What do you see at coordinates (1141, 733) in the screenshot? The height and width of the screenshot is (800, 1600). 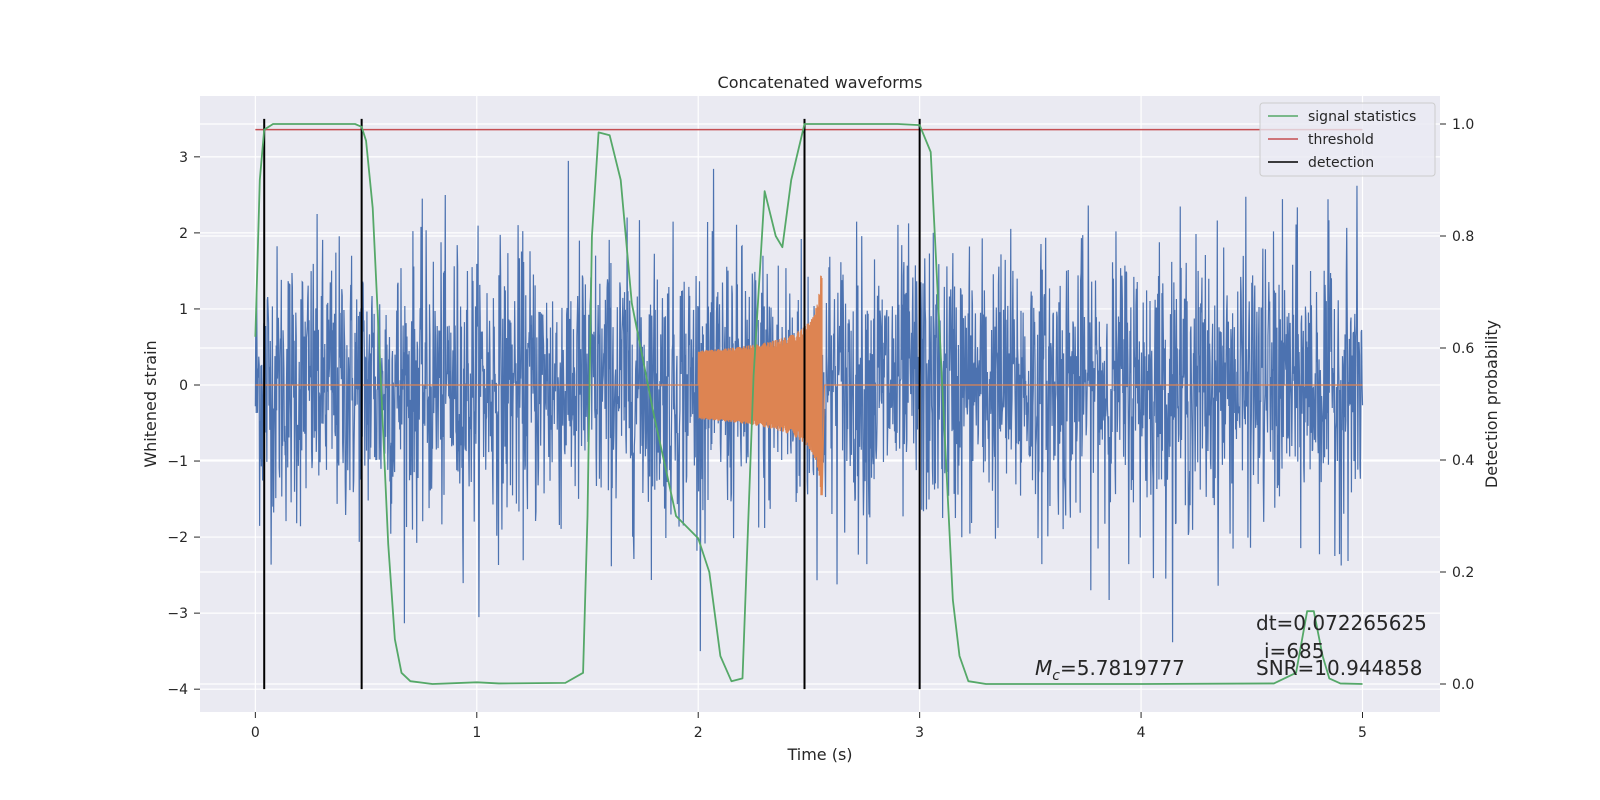 I see `x-tick-label: 4` at bounding box center [1141, 733].